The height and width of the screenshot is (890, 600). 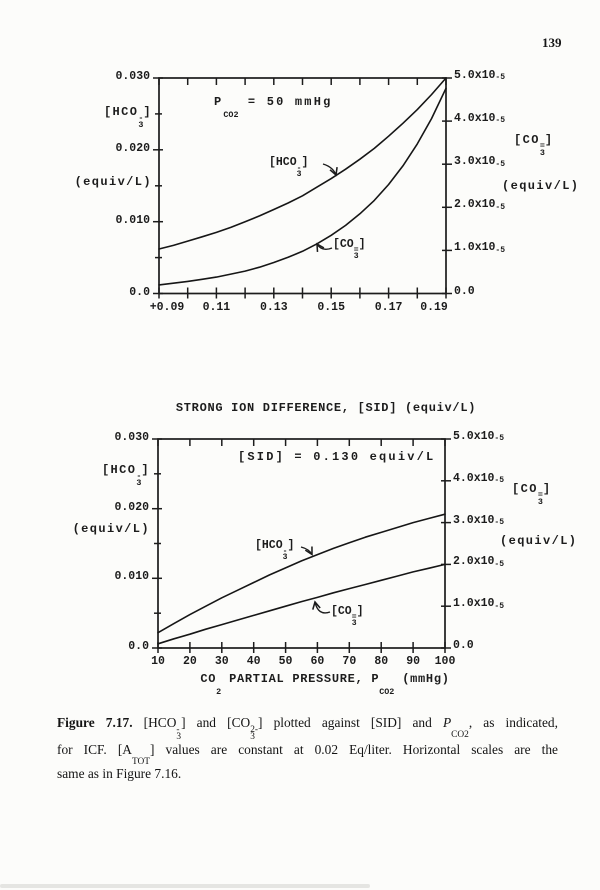 What do you see at coordinates (216, 307) in the screenshot?
I see `x-tick-label: 0.11` at bounding box center [216, 307].